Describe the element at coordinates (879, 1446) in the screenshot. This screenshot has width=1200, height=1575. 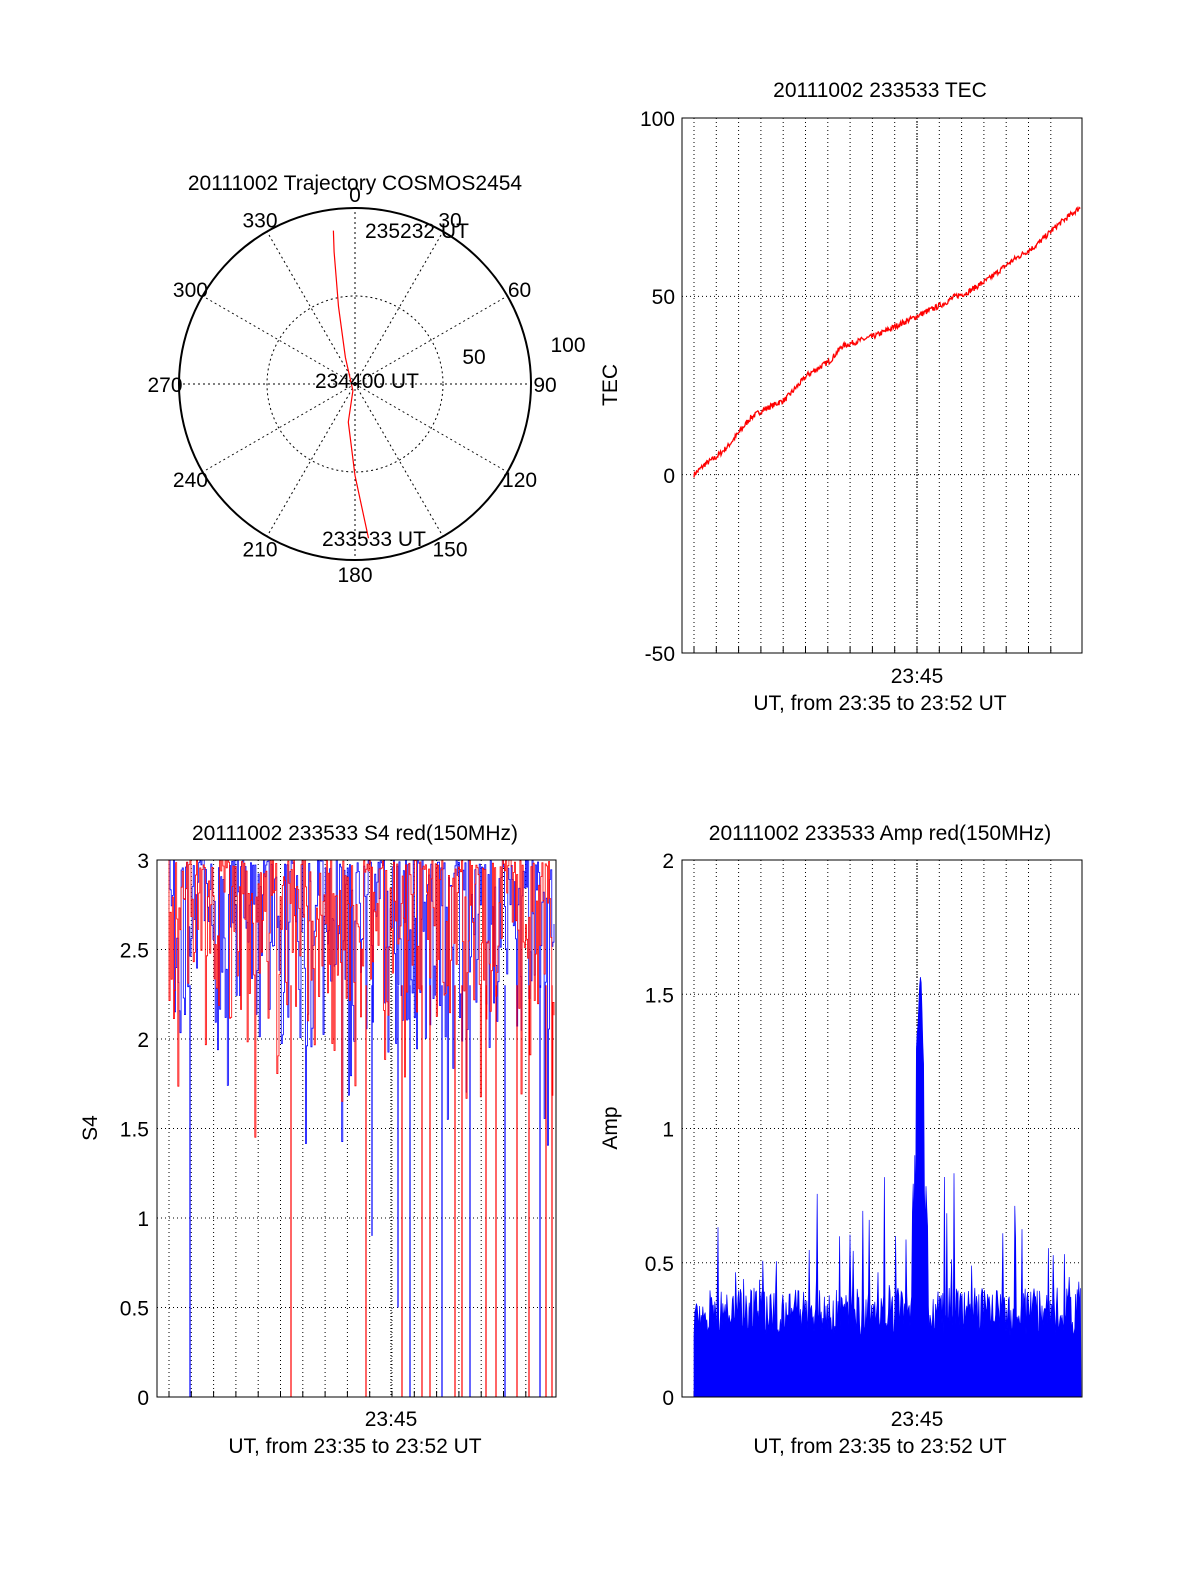
I see `amp-xlabel: UT, from 23:35 to 23:52 UT` at that location.